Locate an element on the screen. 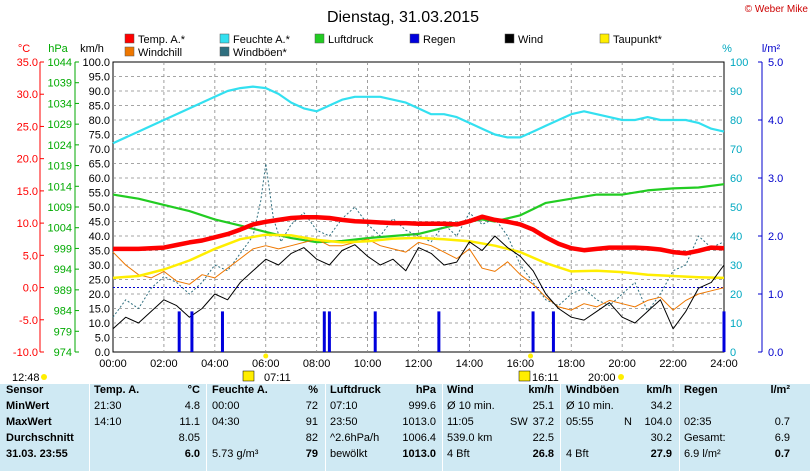 This screenshot has height=471, width=810. rain-tick-label: 4.0 is located at coordinates (775, 121).